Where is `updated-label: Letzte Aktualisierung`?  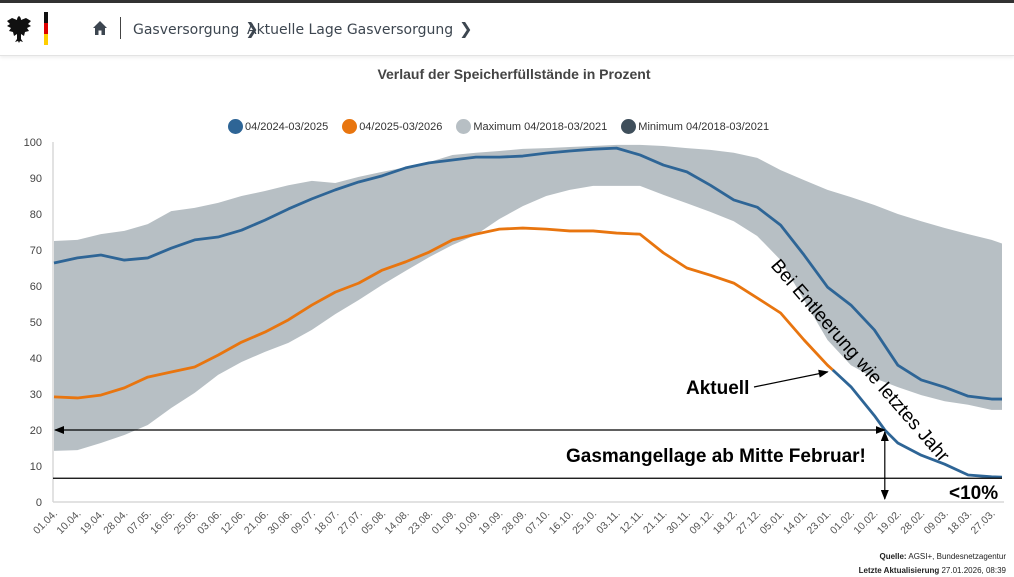
updated-label: Letzte Aktualisierung is located at coordinates (899, 570).